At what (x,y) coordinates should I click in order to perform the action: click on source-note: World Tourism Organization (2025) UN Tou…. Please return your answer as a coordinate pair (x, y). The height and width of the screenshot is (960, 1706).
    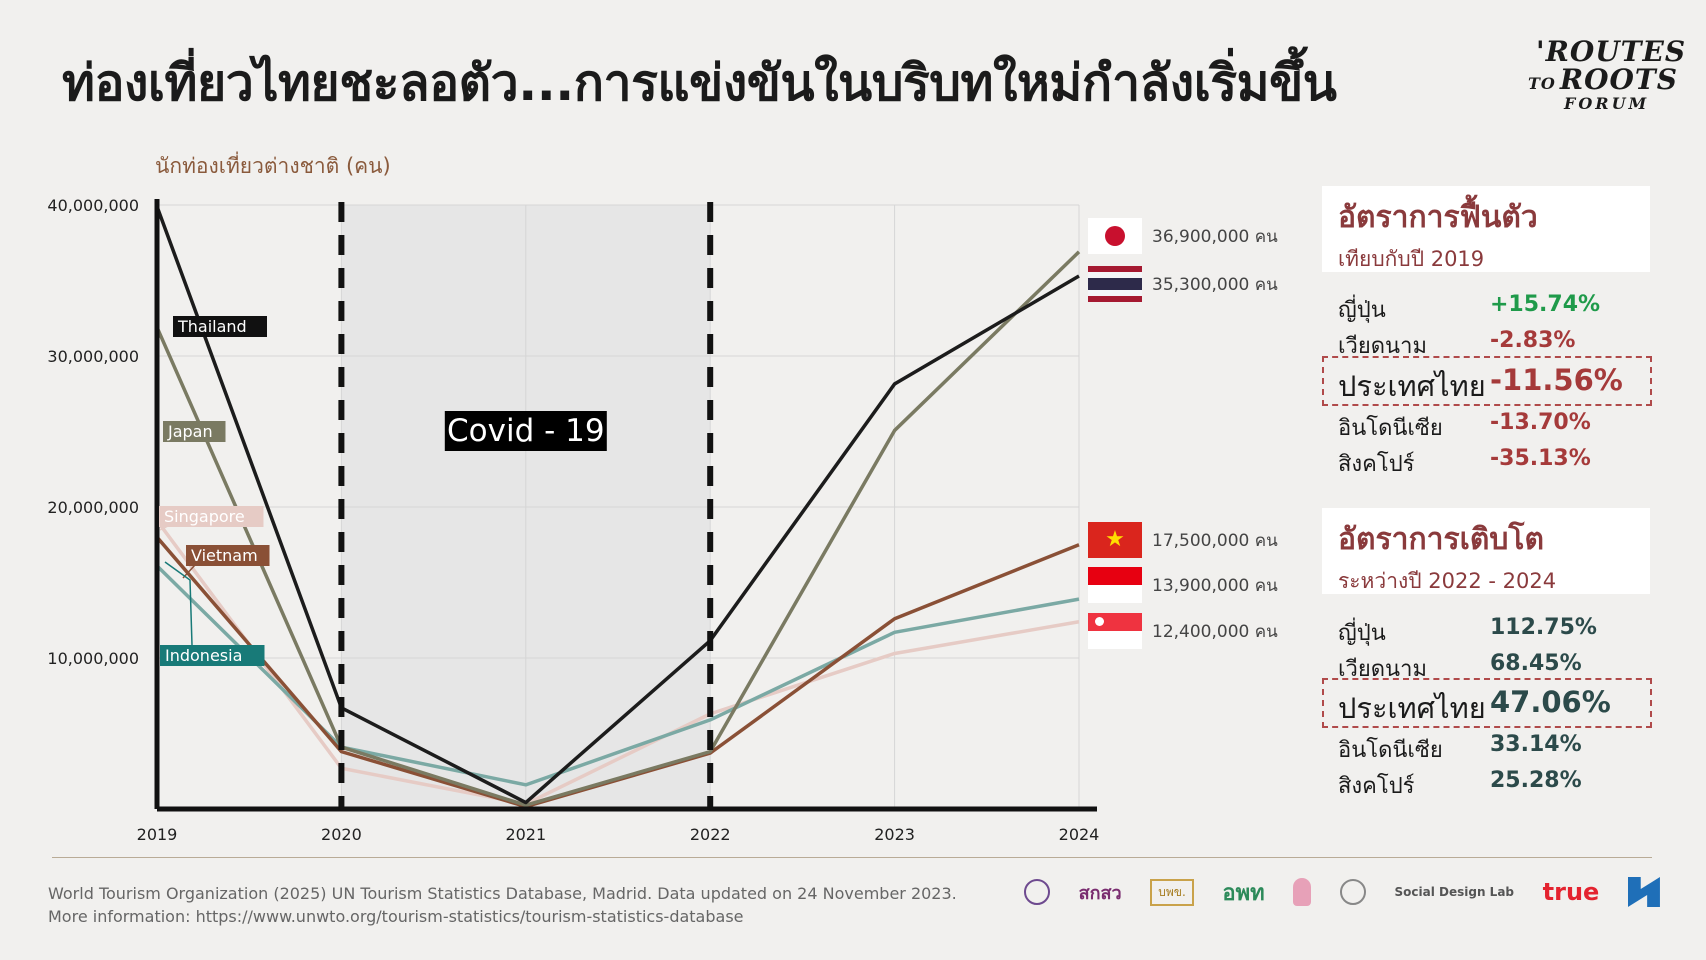
    Looking at the image, I should click on (502, 905).